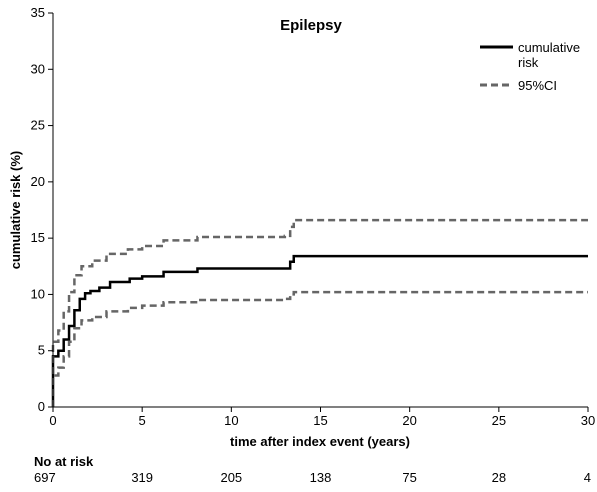  Describe the element at coordinates (15, 210) in the screenshot. I see `y-axis-title: cumulative risk (%)` at that location.